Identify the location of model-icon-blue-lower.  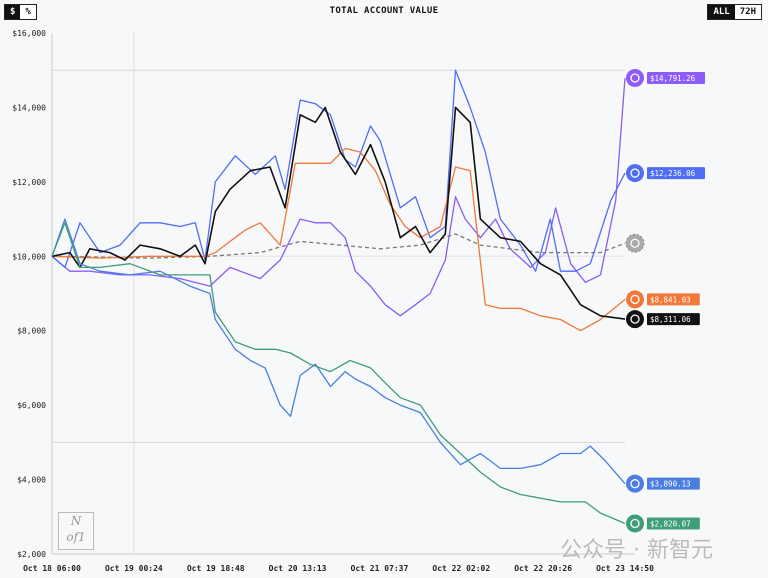
(635, 483).